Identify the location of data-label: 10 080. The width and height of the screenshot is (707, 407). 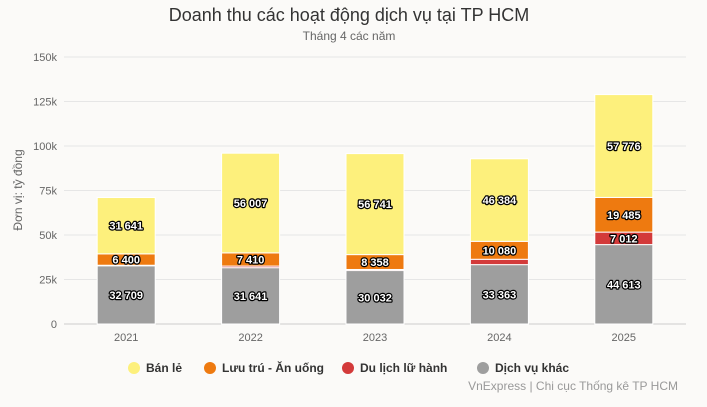
(500, 251).